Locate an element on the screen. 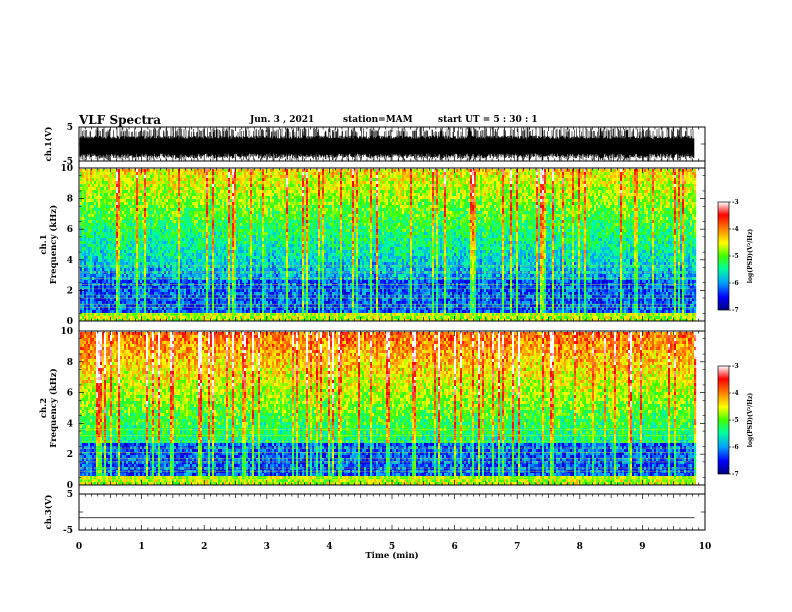  x-tick-label: 10 is located at coordinates (705, 547).